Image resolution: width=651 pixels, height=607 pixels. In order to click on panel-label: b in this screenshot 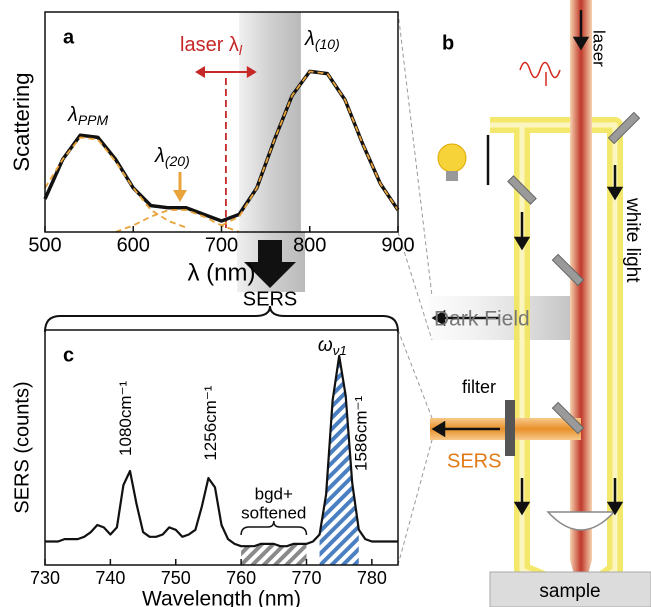, I will do `click(448, 43)`.